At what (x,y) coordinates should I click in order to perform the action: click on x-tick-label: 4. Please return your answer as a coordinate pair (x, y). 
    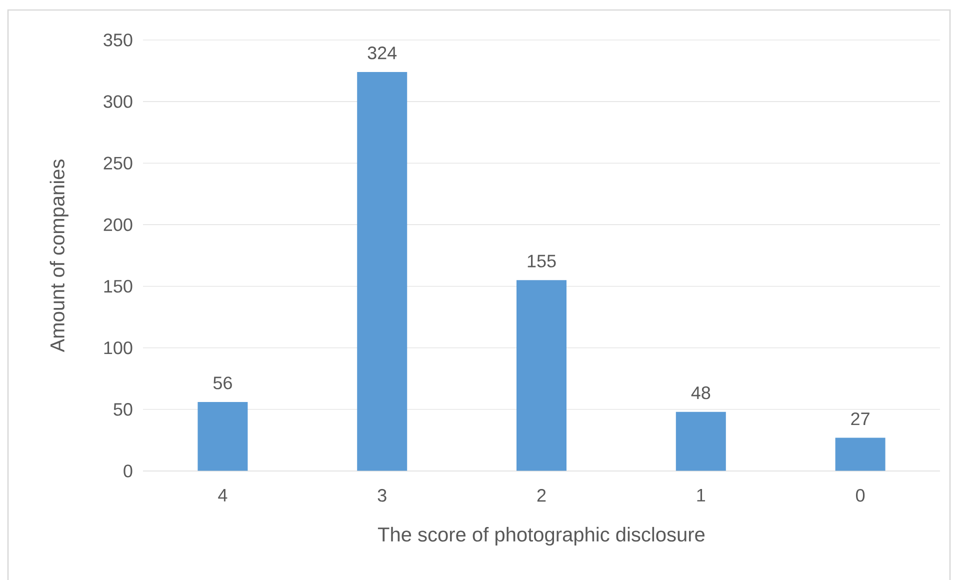
    Looking at the image, I should click on (223, 495).